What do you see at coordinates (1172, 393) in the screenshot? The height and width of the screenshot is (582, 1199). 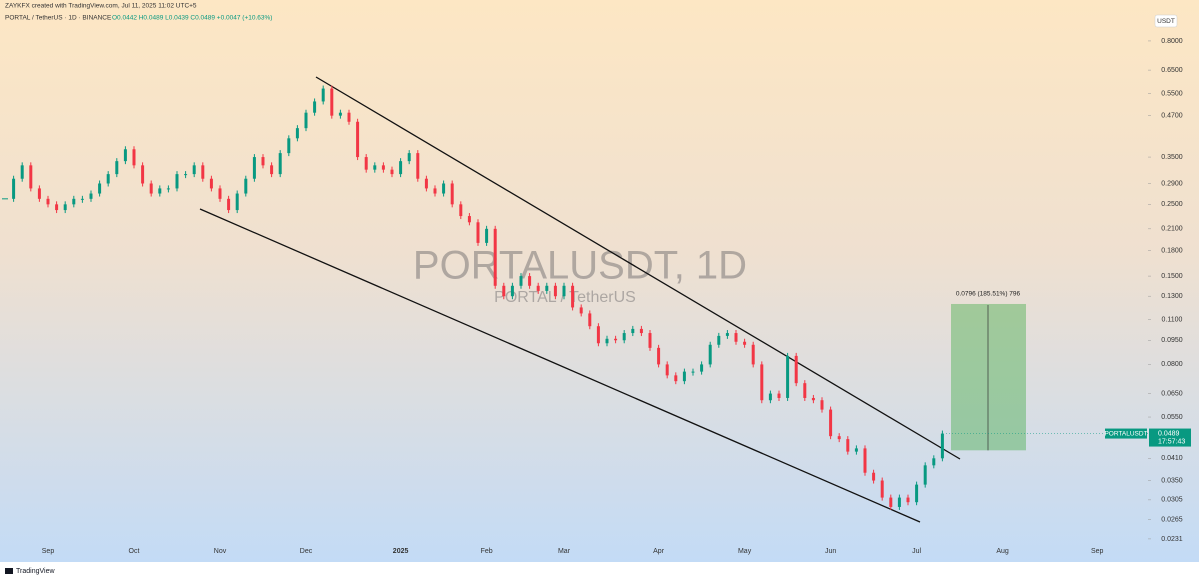 I see `y-tick-label: 0.0650` at bounding box center [1172, 393].